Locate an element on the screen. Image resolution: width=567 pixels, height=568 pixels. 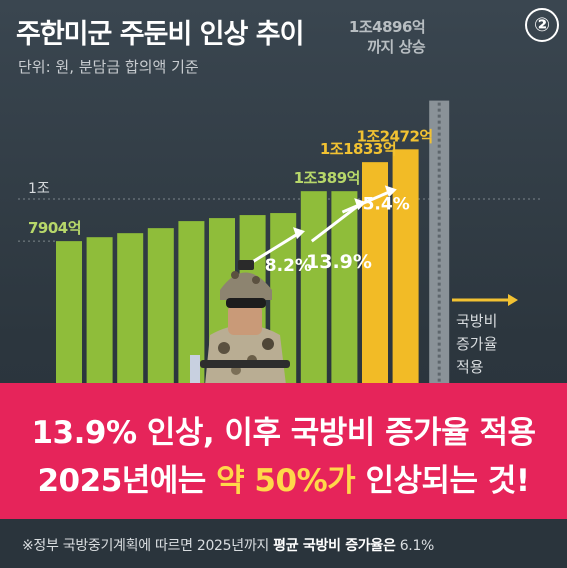
value-label-0: 7904억 is located at coordinates (54, 228).